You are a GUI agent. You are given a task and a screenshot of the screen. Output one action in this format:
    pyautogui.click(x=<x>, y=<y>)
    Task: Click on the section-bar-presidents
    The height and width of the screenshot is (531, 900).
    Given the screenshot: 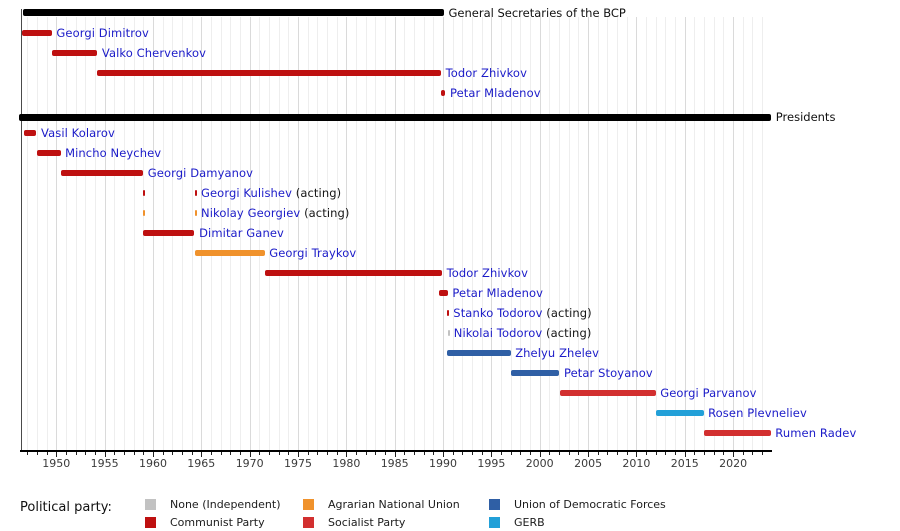 What is the action you would take?
    pyautogui.click(x=394, y=117)
    